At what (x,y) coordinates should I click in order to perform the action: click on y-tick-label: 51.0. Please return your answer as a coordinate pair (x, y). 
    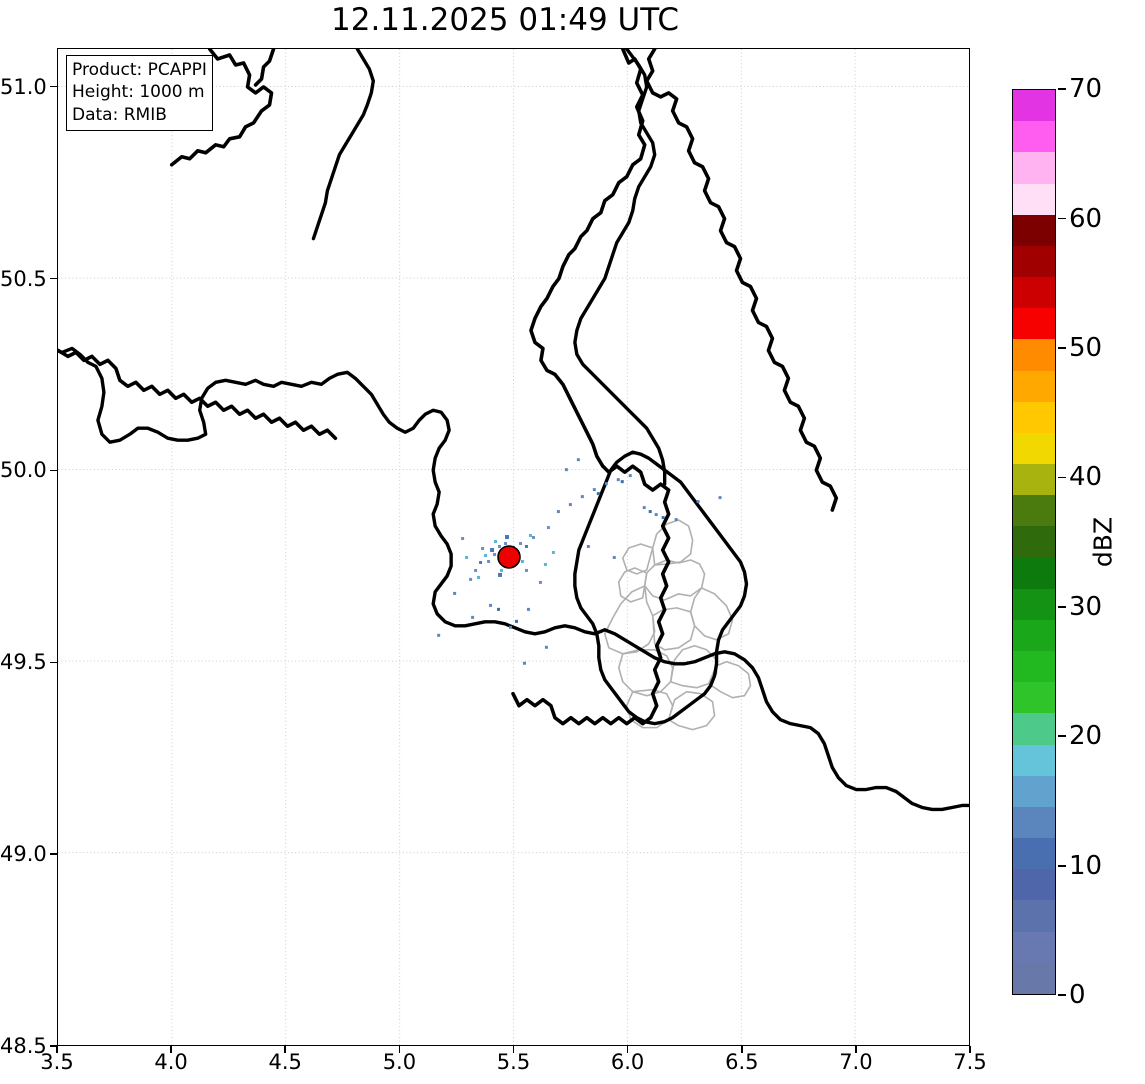
    Looking at the image, I should click on (23, 86).